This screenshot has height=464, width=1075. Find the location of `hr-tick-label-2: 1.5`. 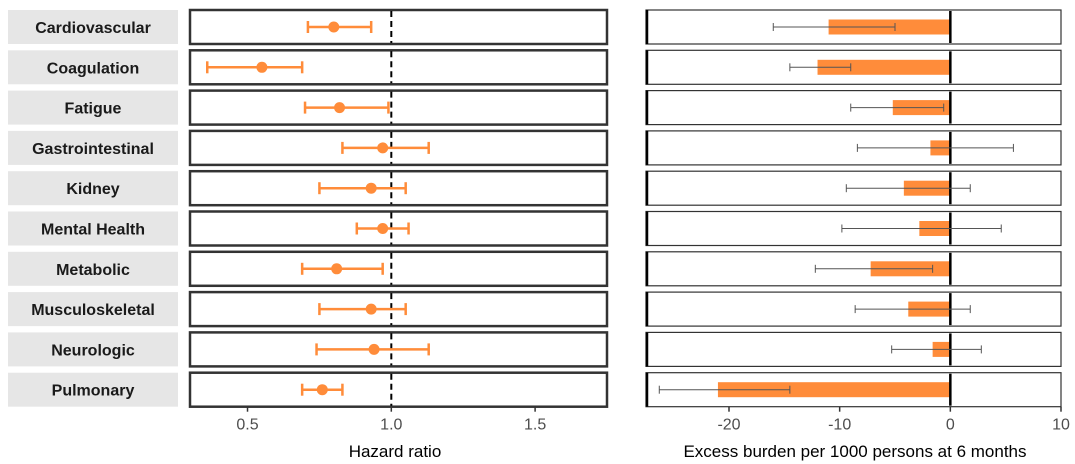

hr-tick-label-2: 1.5 is located at coordinates (535, 425).